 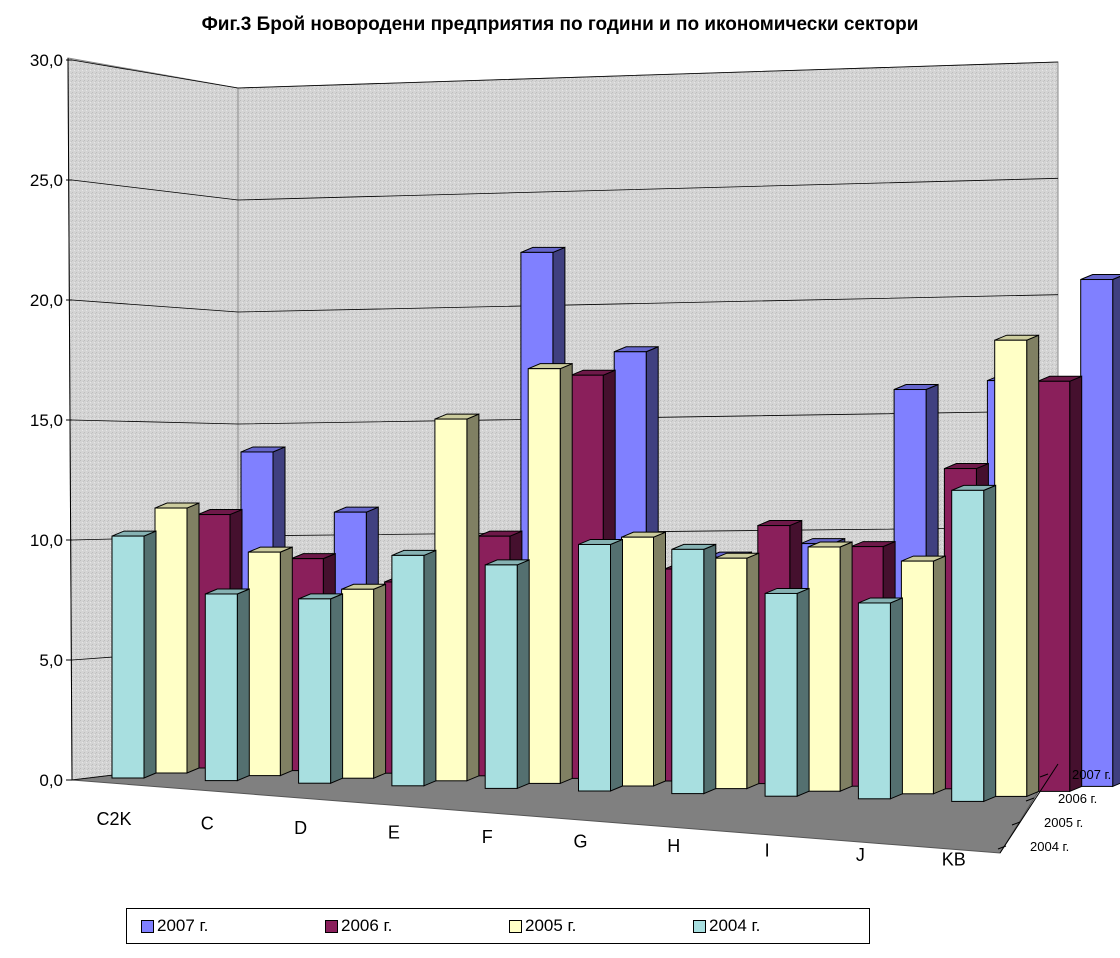 I want to click on x-tick-label: D, so click(x=300, y=828).